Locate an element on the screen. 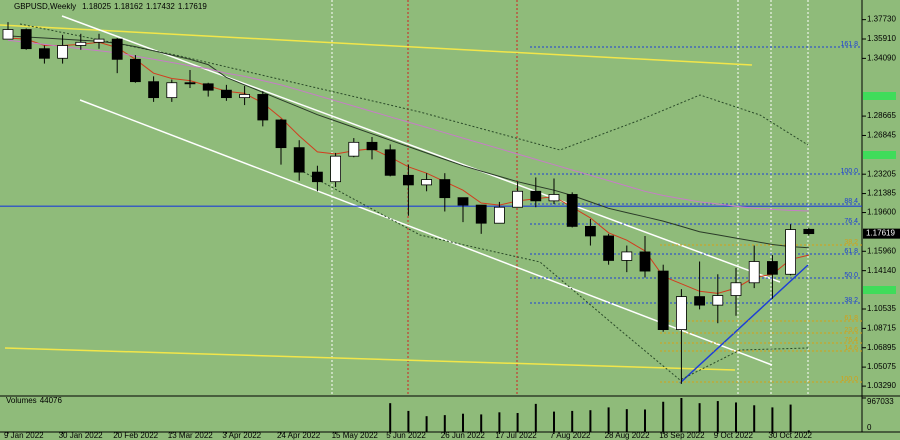  y-tick-label: 1.05075 is located at coordinates (881, 366).